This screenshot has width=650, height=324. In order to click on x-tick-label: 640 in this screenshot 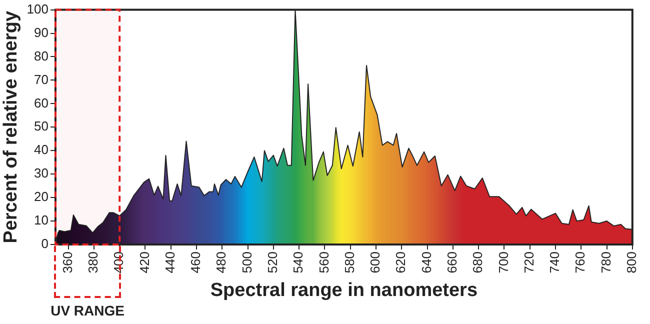, I will do `click(426, 263)`.